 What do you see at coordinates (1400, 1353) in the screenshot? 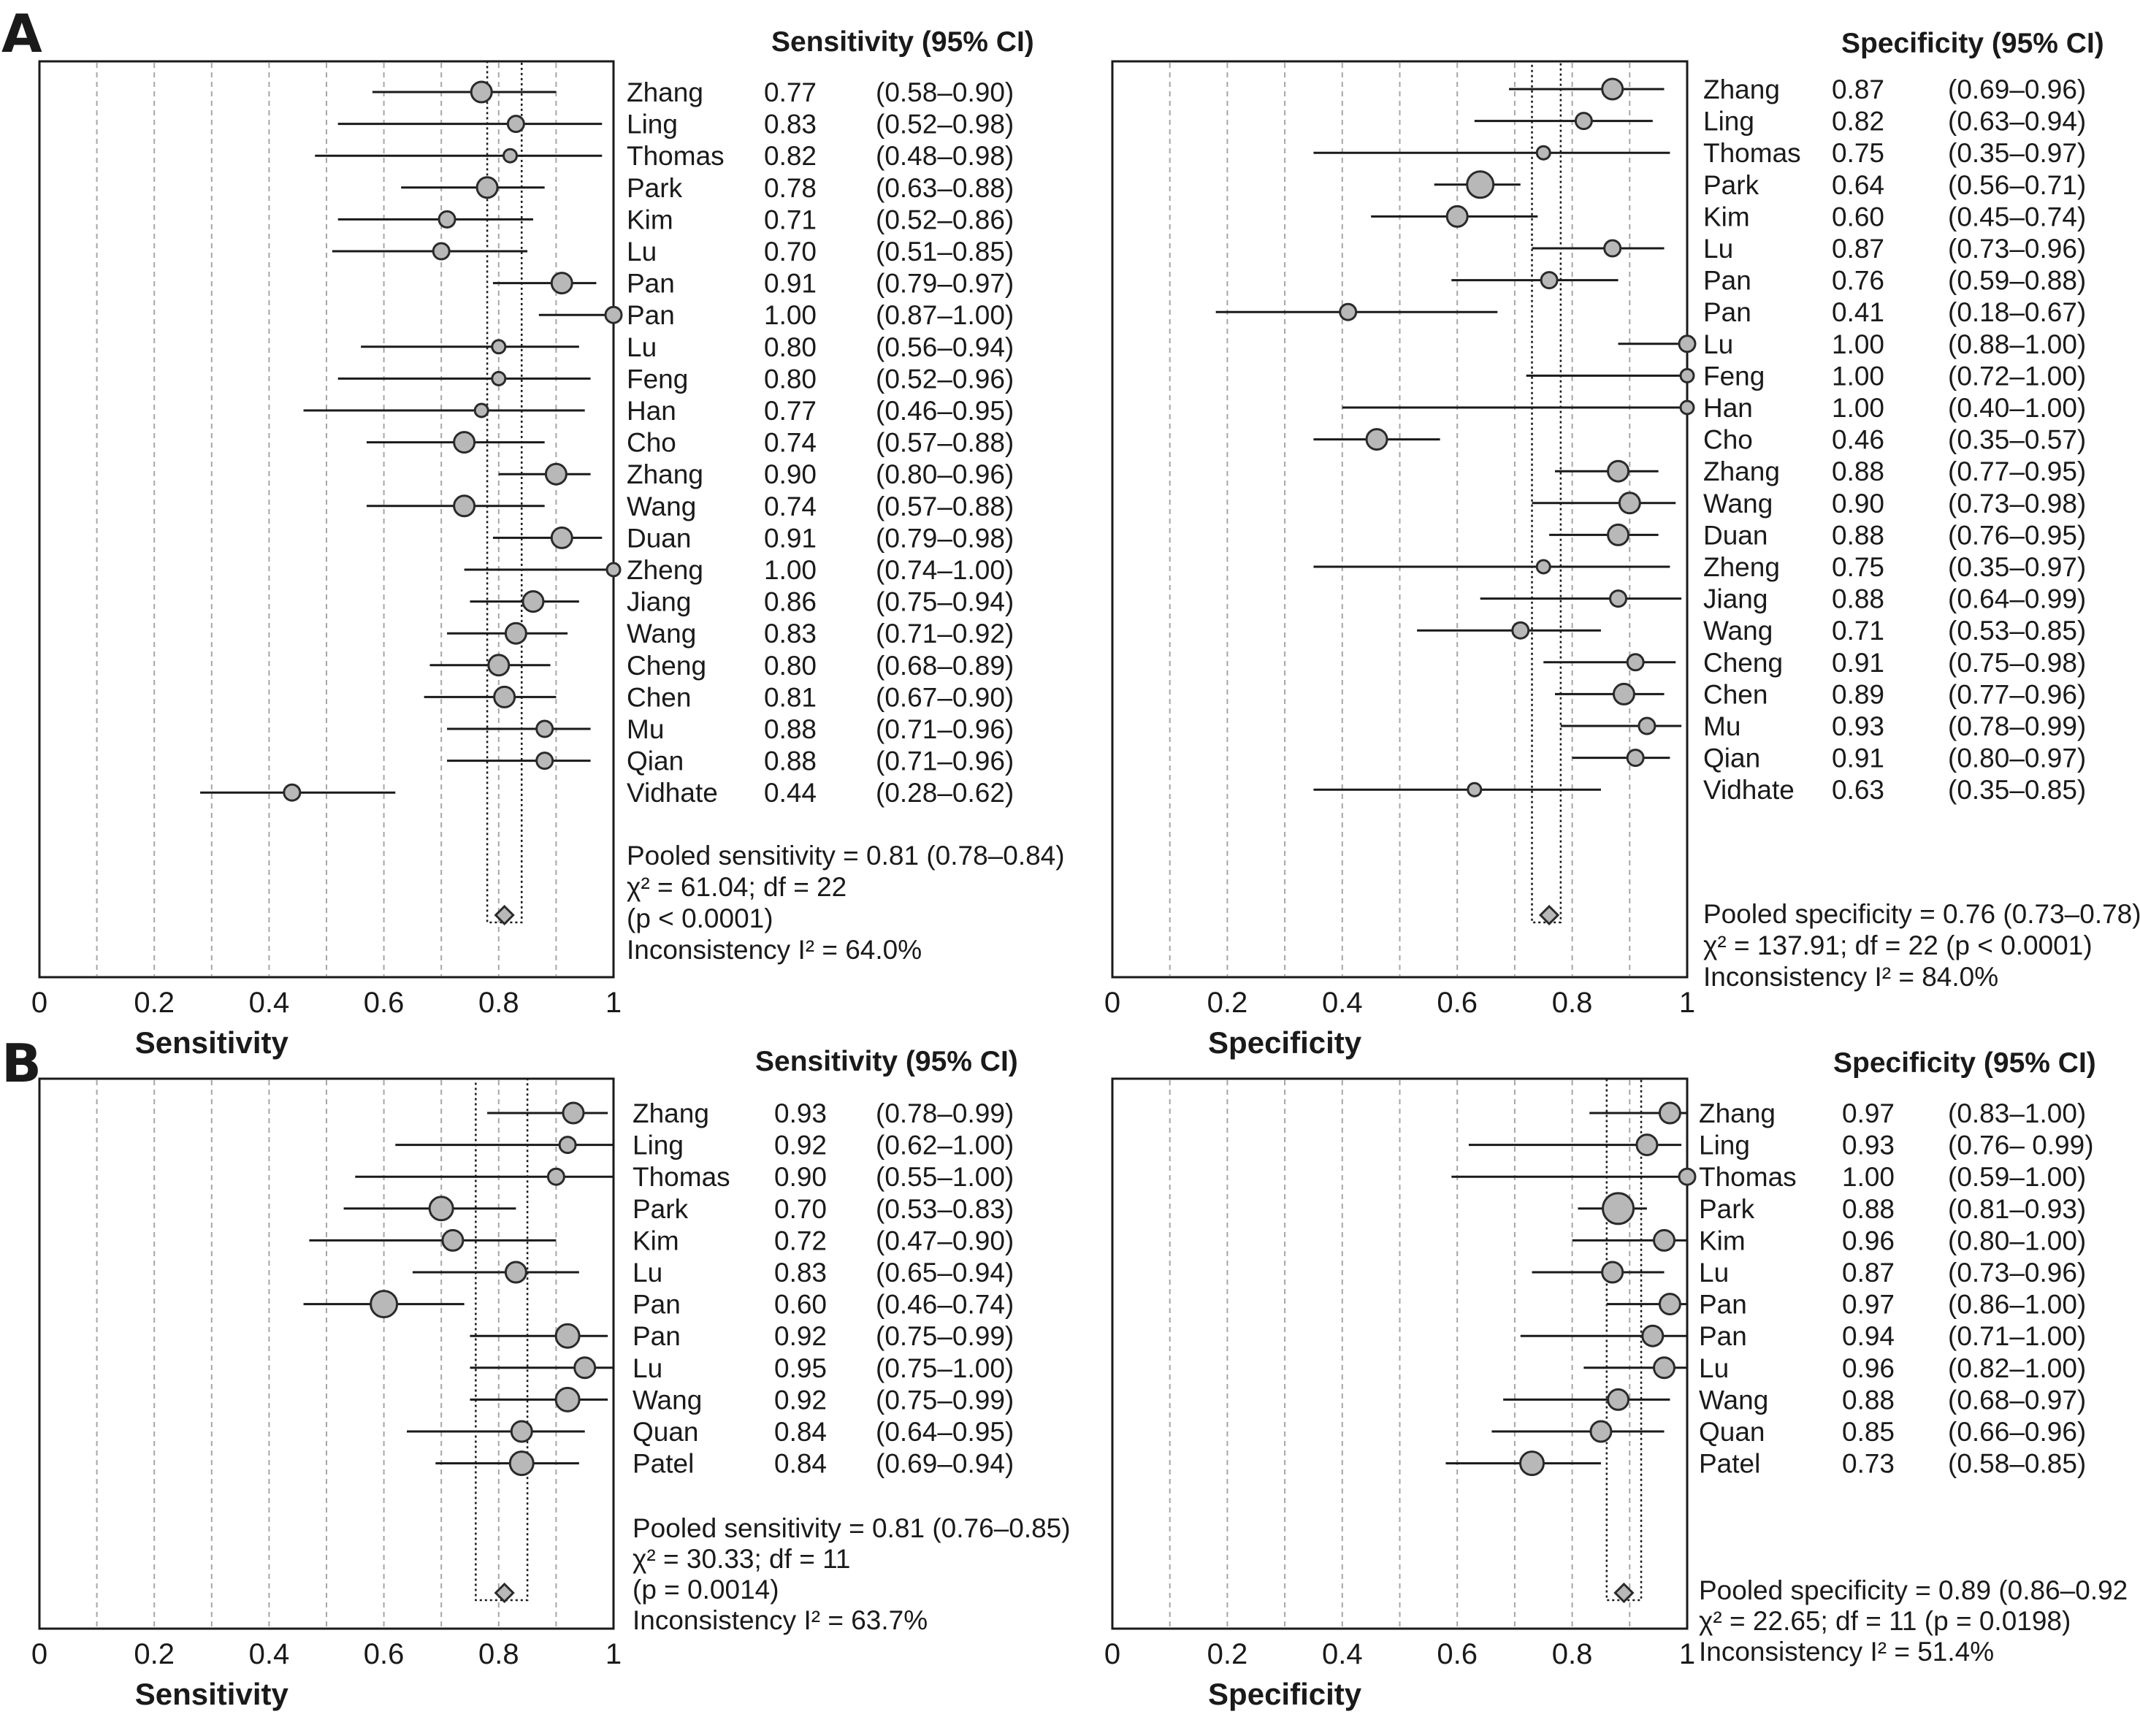
I see `plot-frame` at bounding box center [1400, 1353].